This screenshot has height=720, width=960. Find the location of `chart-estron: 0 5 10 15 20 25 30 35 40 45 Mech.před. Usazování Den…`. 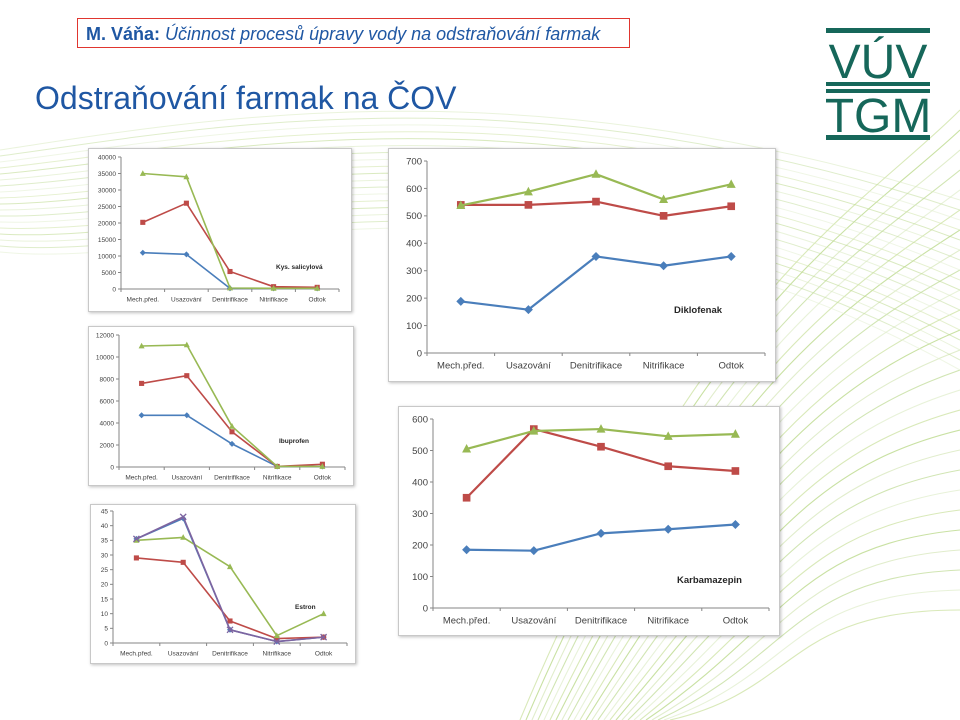

chart-estron: 0 5 10 15 20 25 30 35 40 45 Mech.před. Usazování Den… is located at coordinates (223, 584).